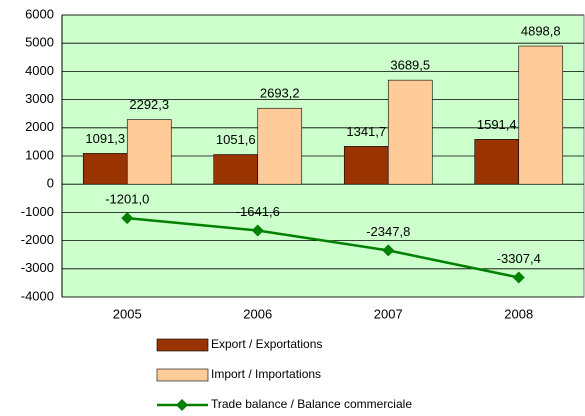  I want to click on data-label: 2693,2, so click(280, 93).